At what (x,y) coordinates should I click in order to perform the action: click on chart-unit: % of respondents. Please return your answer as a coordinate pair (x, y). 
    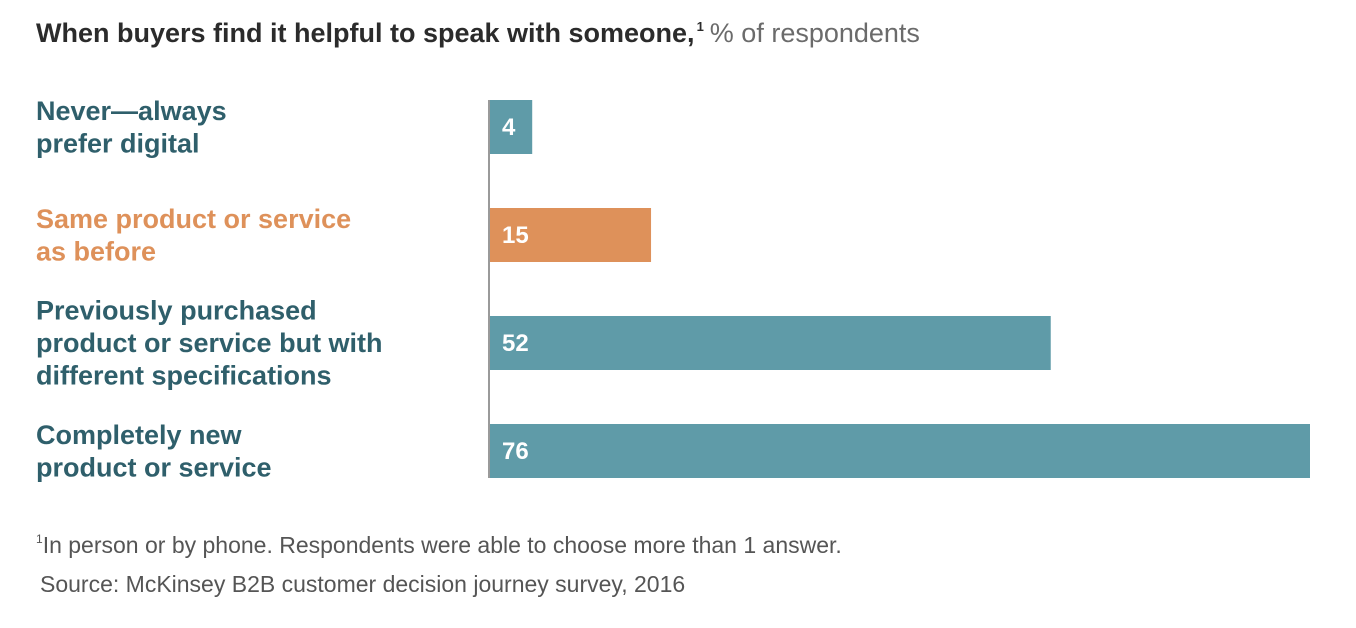
    Looking at the image, I should click on (814, 33).